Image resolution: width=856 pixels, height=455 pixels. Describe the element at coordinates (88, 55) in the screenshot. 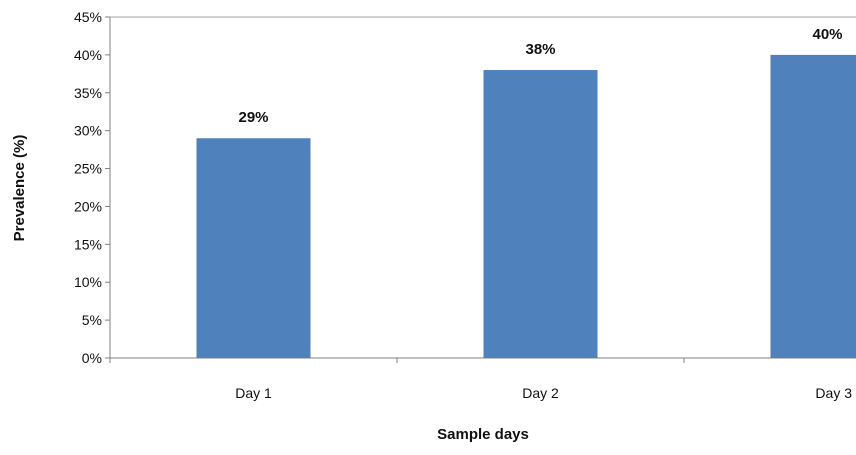

I see `y-tick-label: 40%` at that location.